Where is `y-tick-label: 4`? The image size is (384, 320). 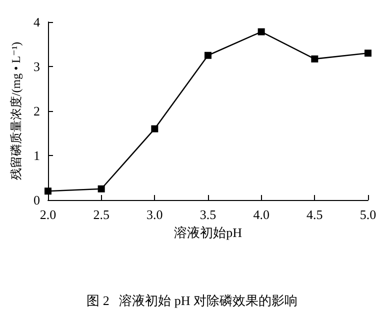
y-tick-label: 4 is located at coordinates (37, 22).